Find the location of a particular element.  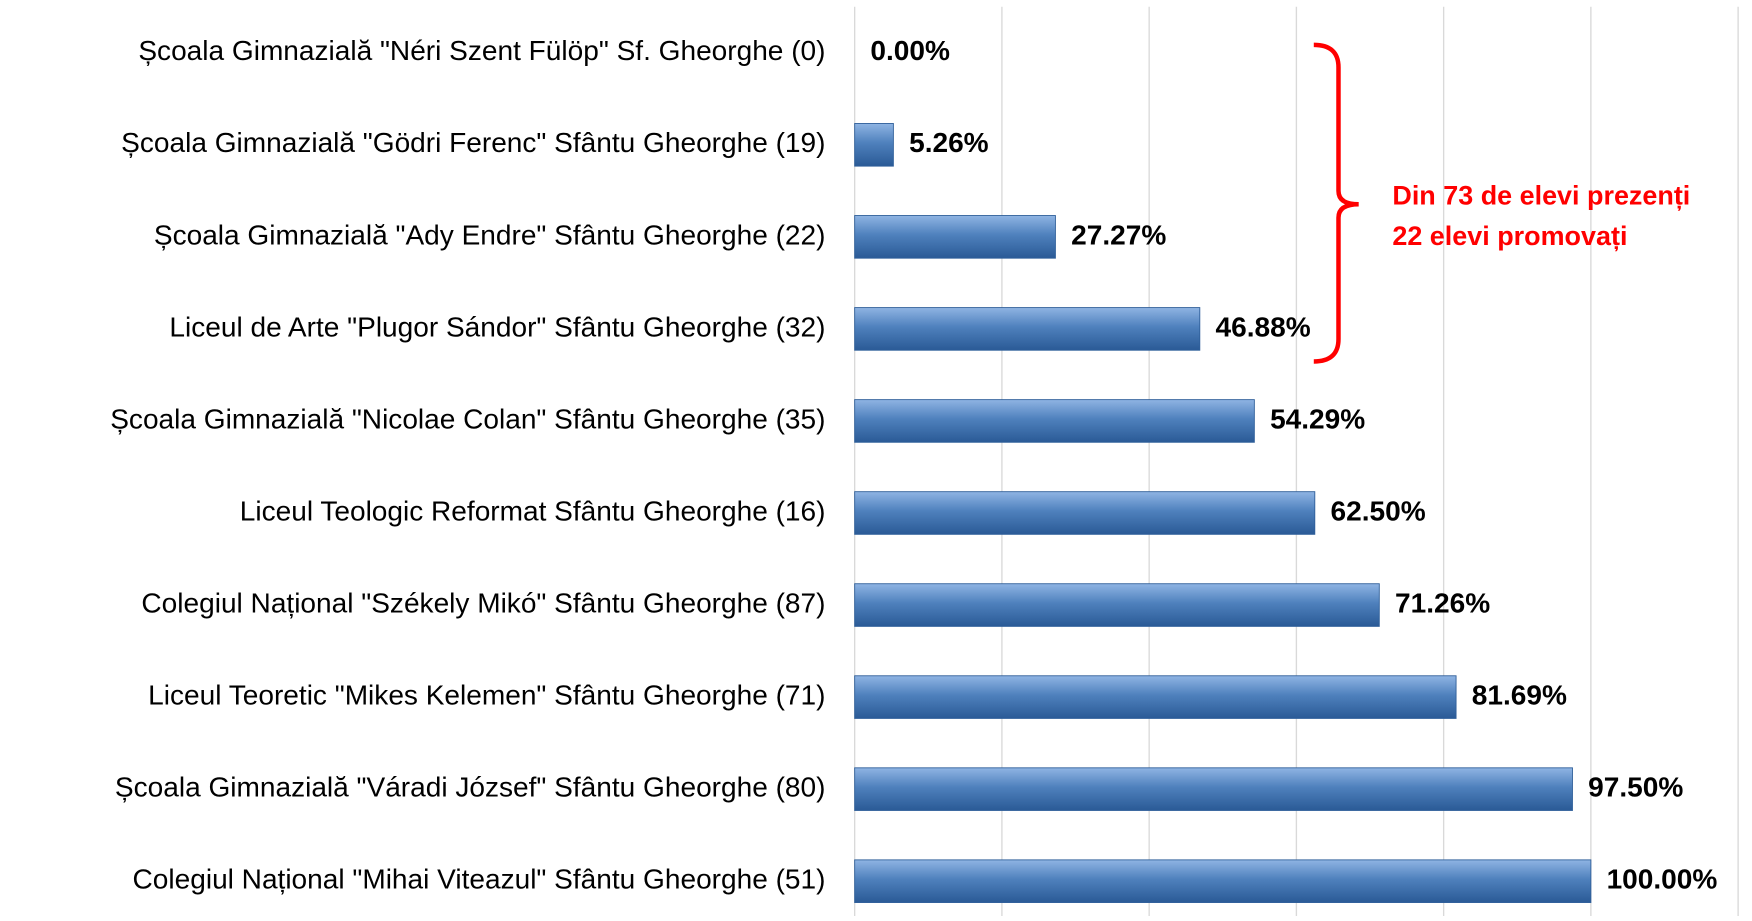

value-label: 97.50% is located at coordinates (1635, 787).